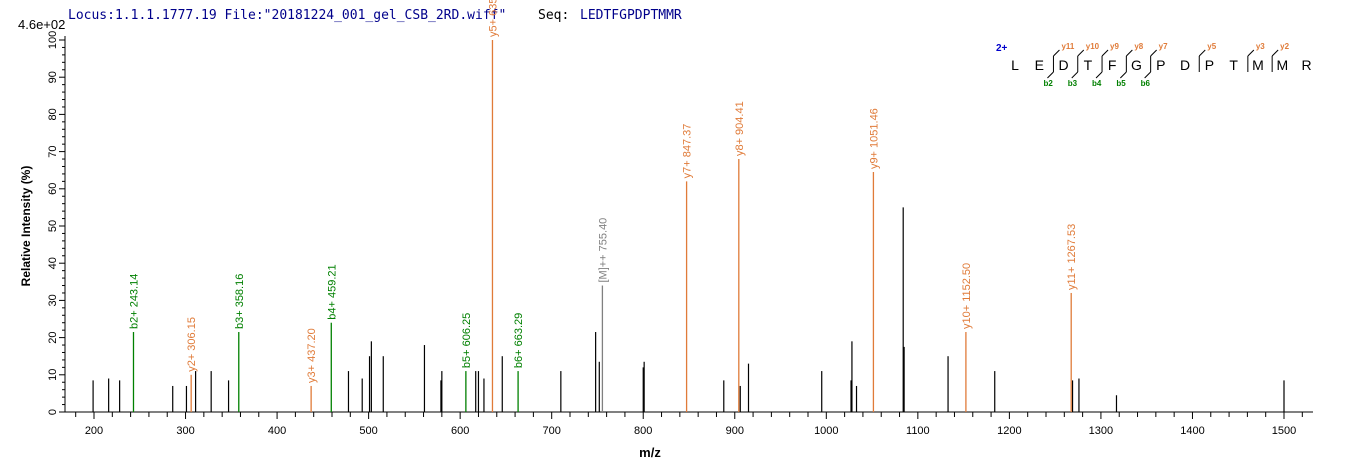  I want to click on y-tick-label: 30, so click(53, 300).